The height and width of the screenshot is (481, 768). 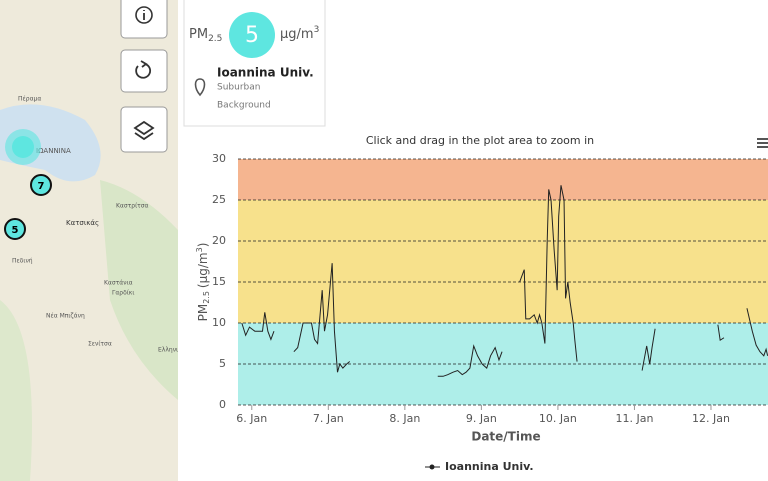 What do you see at coordinates (219, 158) in the screenshot?
I see `y-tick-label: 30` at bounding box center [219, 158].